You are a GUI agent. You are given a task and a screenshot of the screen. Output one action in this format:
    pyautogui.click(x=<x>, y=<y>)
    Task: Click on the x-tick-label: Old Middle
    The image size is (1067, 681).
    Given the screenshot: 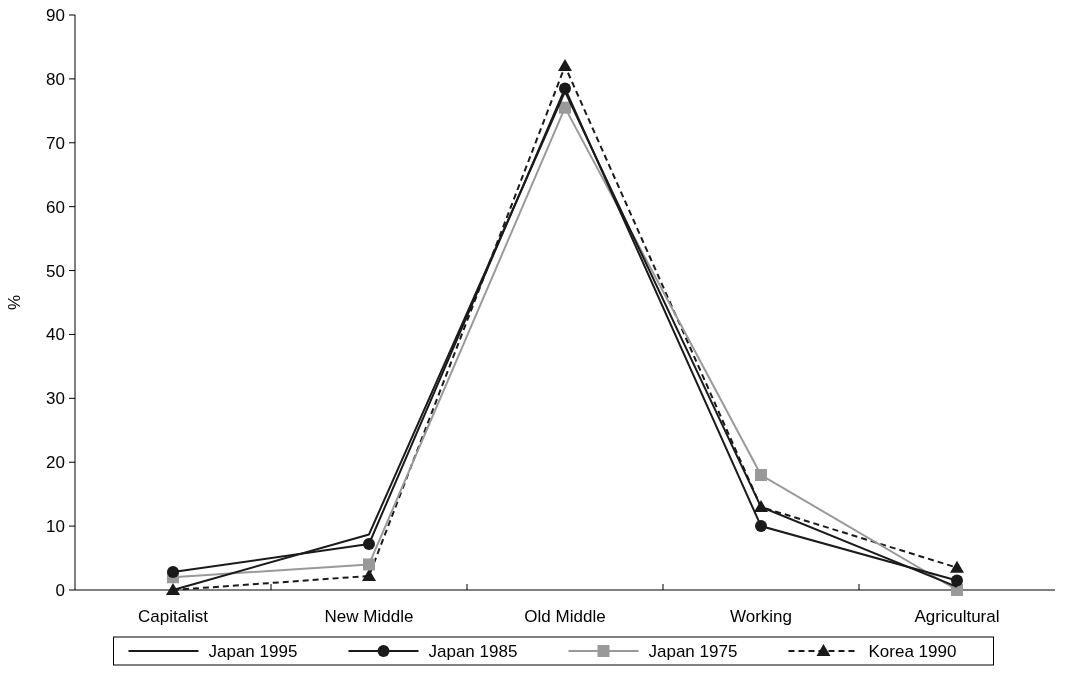 What is the action you would take?
    pyautogui.click(x=565, y=616)
    